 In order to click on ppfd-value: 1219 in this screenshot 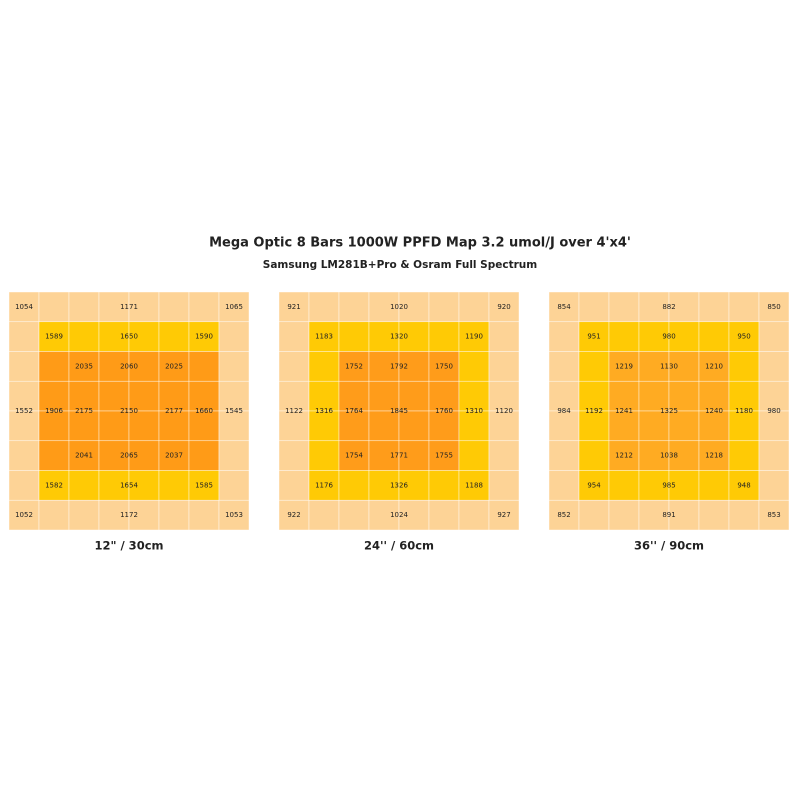, I will do `click(624, 366)`.